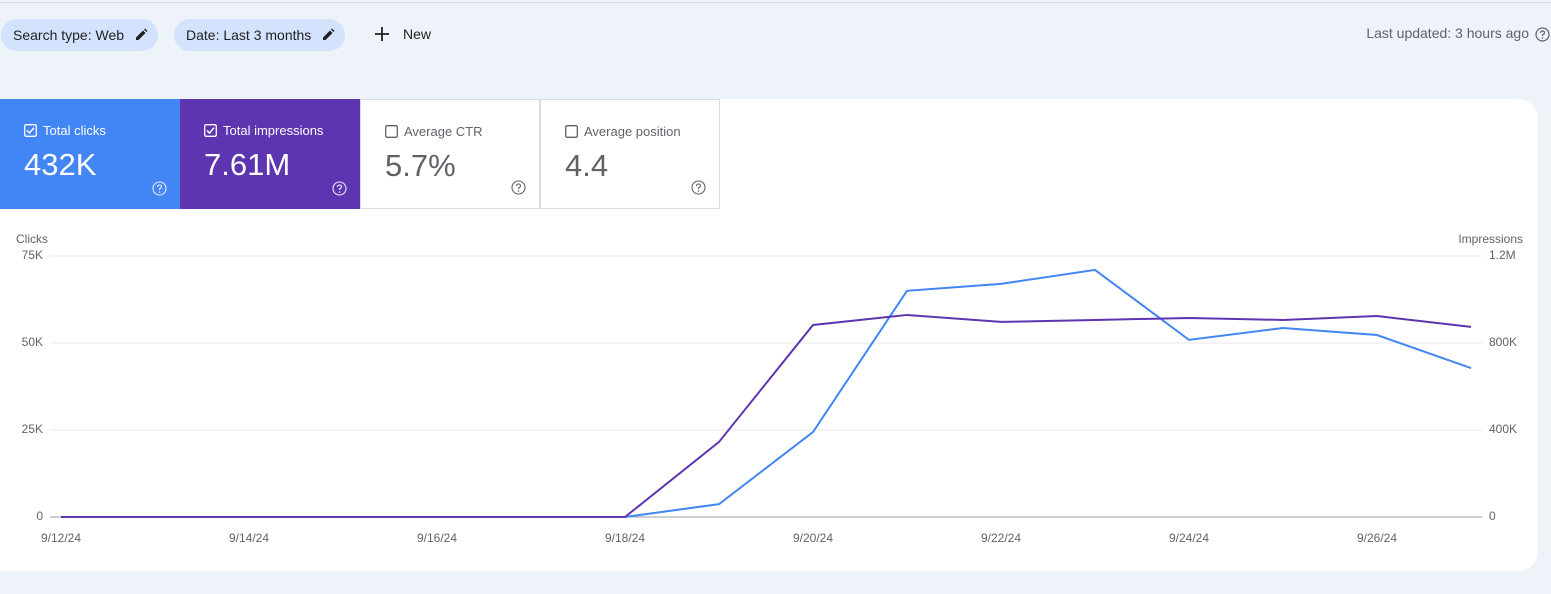 The image size is (1551, 594). I want to click on filter-chip: Search type: Web, so click(80, 35).